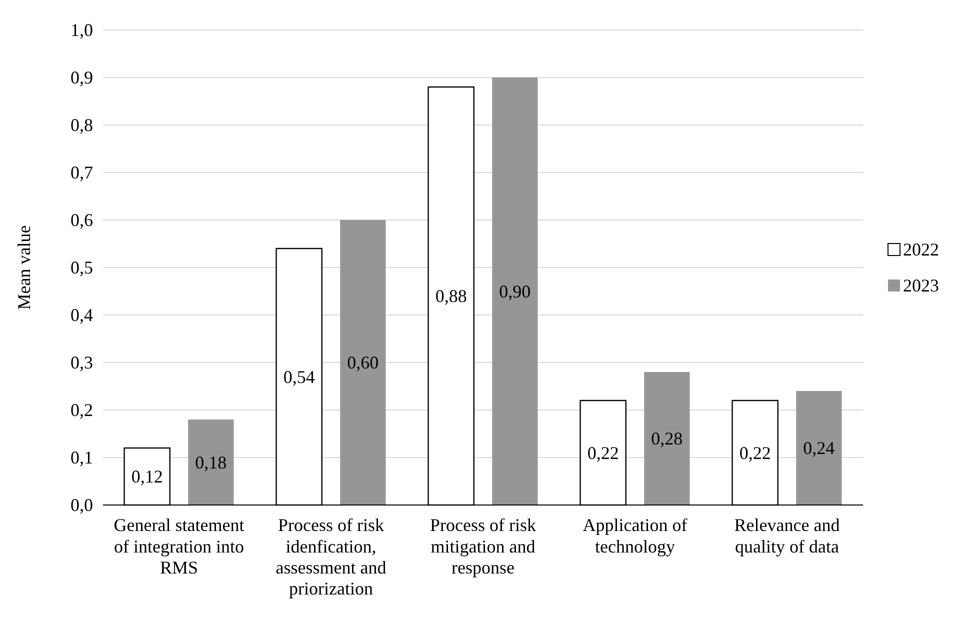 The image size is (962, 621). I want to click on y-tick-label: 0,5, so click(81, 268).